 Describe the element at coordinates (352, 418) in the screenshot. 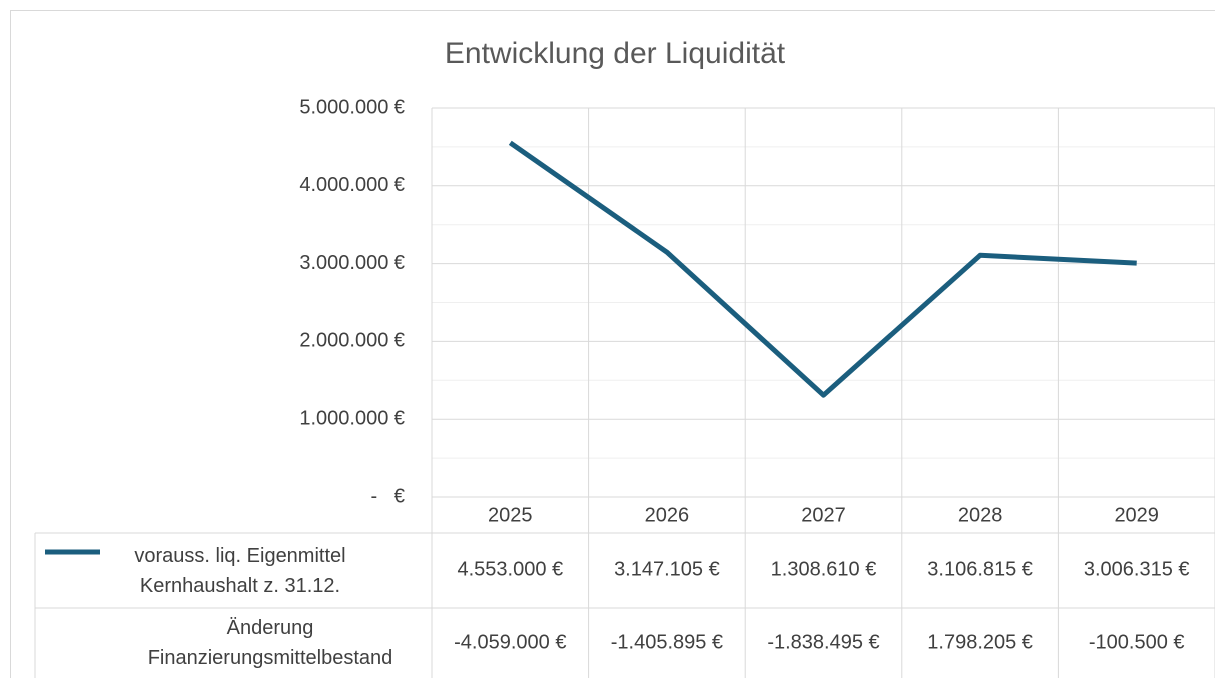

I see `y-tick-label: 1.000.000 €` at that location.